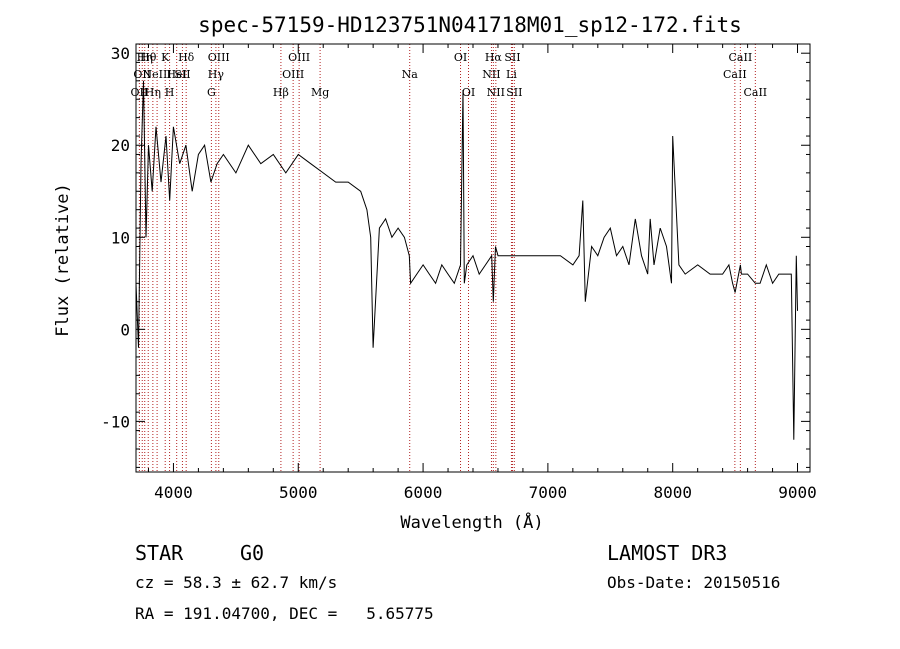 This screenshot has height=649, width=900. What do you see at coordinates (281, 92) in the screenshot?
I see `line-marker-label-14: Hβ` at bounding box center [281, 92].